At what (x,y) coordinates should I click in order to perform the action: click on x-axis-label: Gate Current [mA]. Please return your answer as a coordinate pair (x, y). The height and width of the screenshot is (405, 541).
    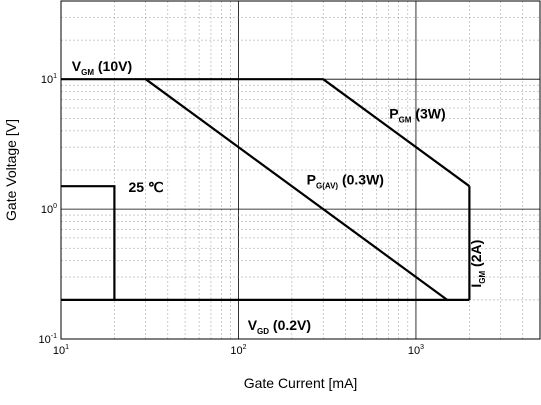
    Looking at the image, I should click on (301, 383).